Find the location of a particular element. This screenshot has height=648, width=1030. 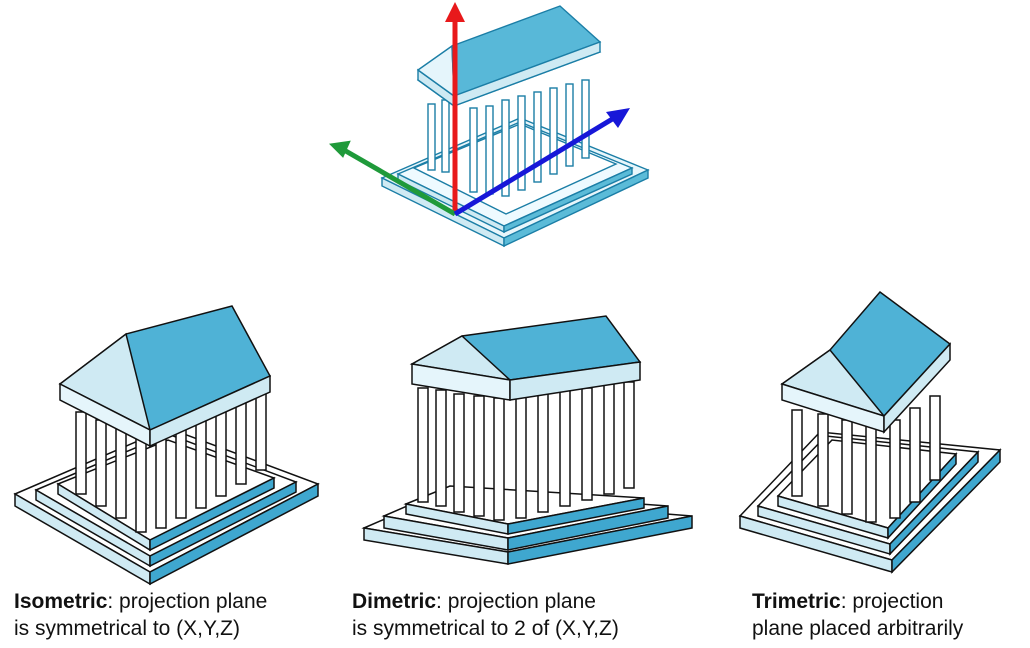

caption-line2: is symmetrical to 2 of (X,Y,Z) is located at coordinates (485, 628).